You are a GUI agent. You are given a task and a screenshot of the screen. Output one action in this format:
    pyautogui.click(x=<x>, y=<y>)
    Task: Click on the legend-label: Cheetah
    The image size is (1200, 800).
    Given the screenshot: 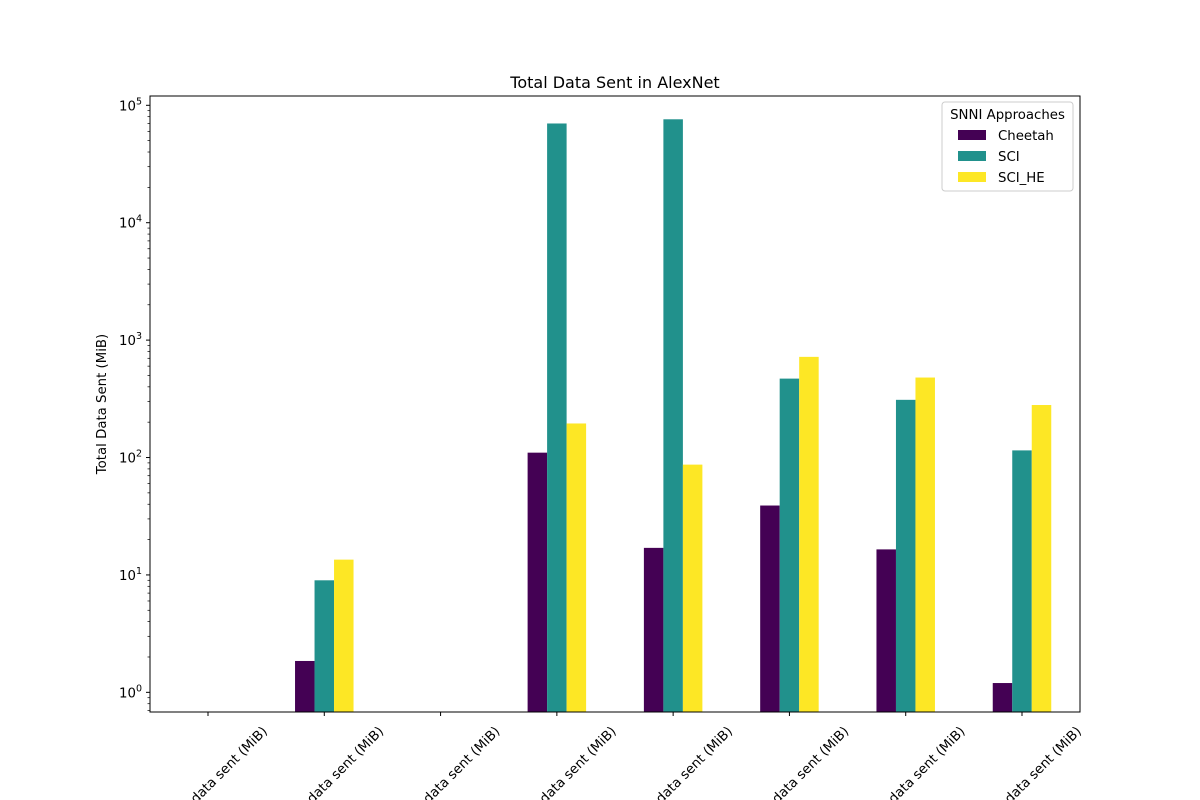 What is the action you would take?
    pyautogui.click(x=1026, y=136)
    